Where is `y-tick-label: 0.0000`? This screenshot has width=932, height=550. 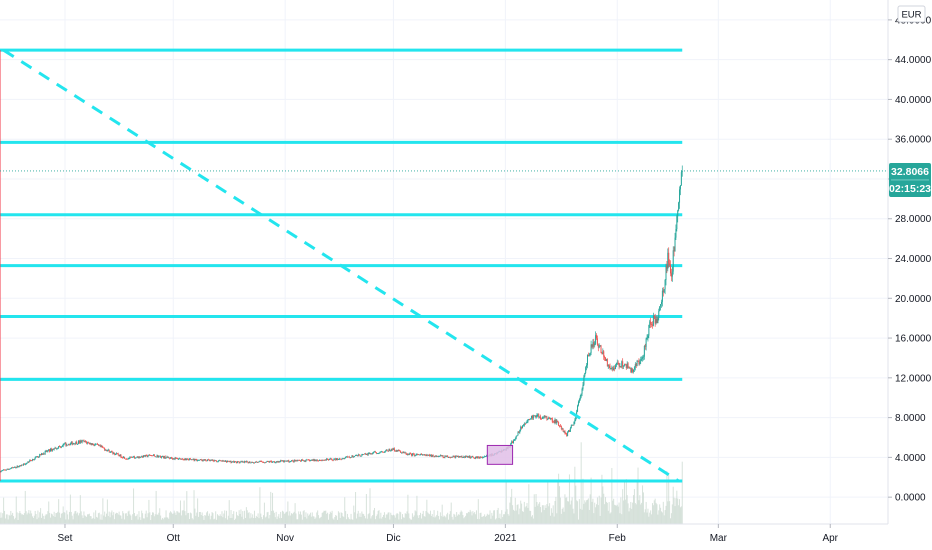
y-tick-label: 0.0000 is located at coordinates (910, 498).